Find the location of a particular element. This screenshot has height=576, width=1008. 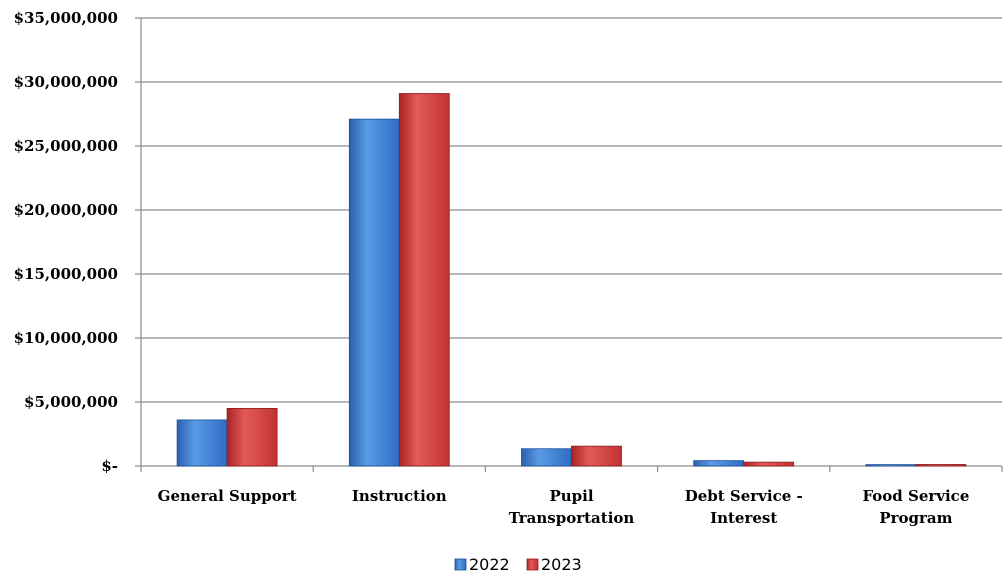

x-tick-label-line: Instruction is located at coordinates (399, 496).